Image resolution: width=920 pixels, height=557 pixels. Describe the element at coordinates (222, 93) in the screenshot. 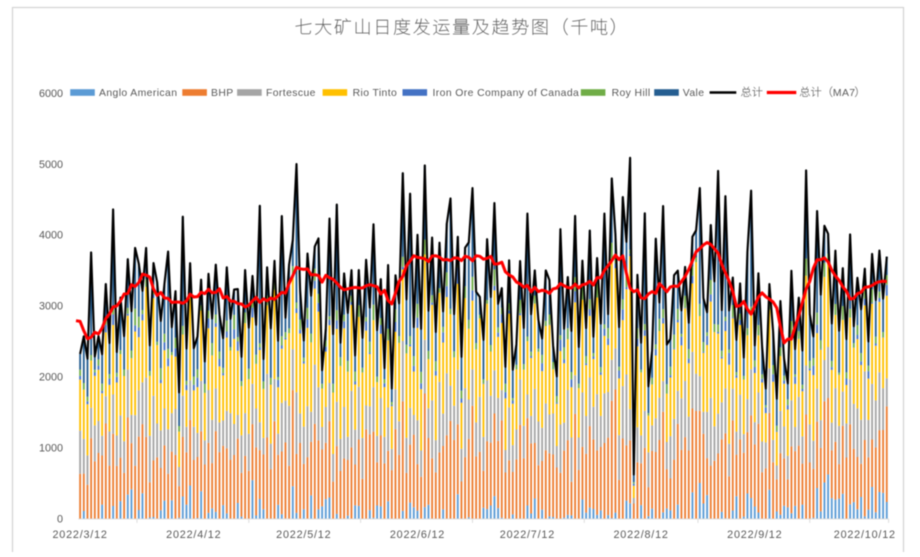

I see `svg-text: BHP` at that location.